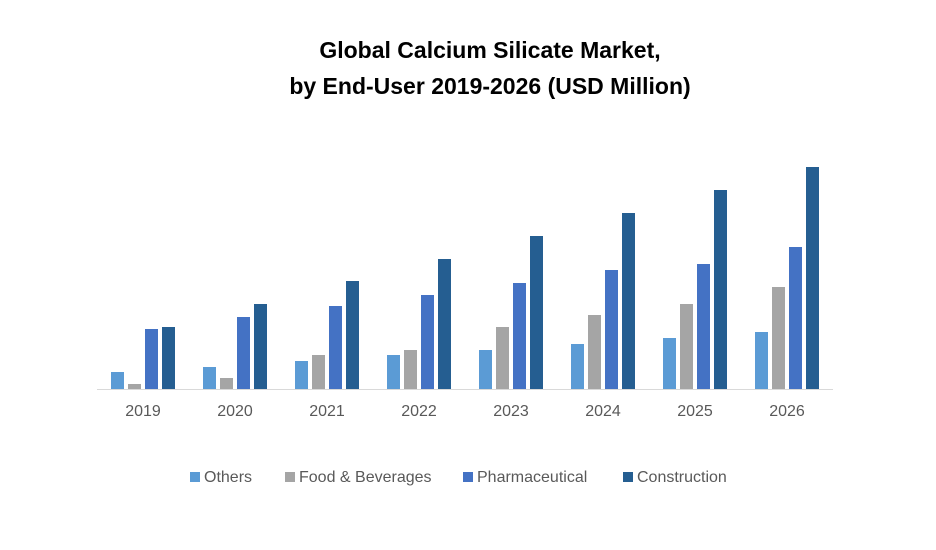 This screenshot has width=936, height=550. What do you see at coordinates (695, 411) in the screenshot?
I see `x-tick-label: 2025` at bounding box center [695, 411].